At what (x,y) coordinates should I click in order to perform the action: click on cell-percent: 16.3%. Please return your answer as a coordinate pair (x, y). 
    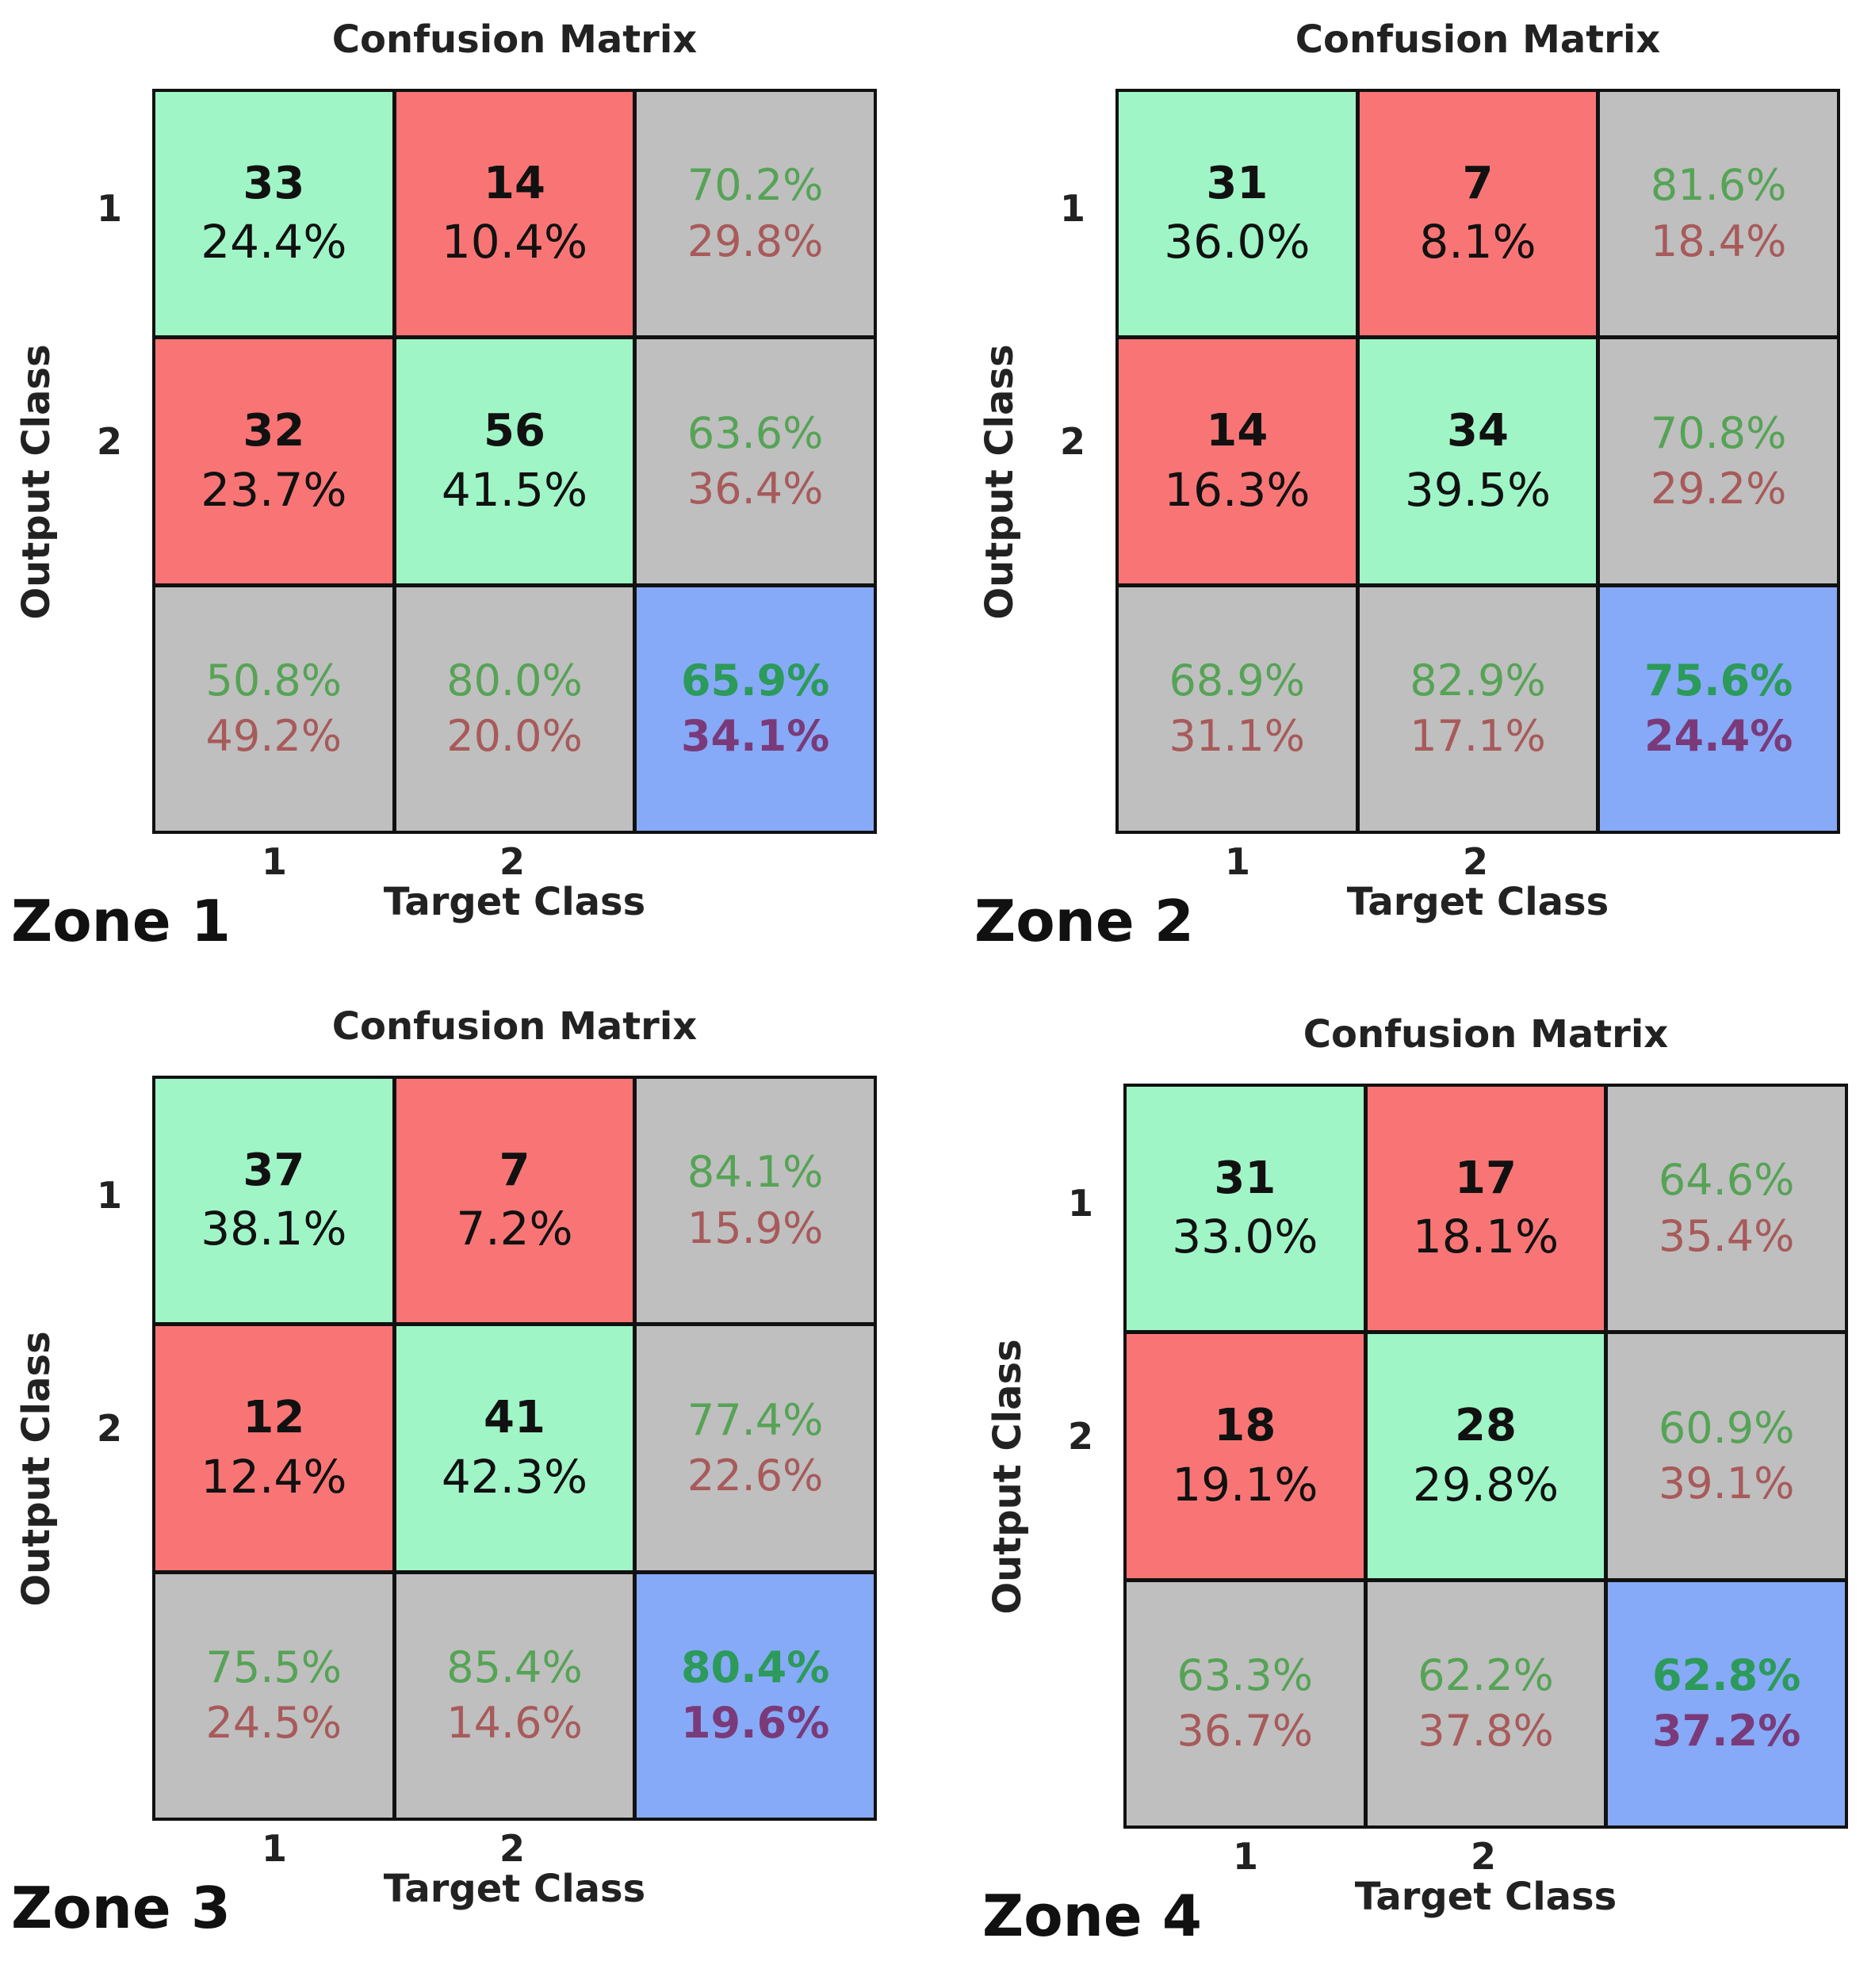
    Looking at the image, I should click on (1237, 489).